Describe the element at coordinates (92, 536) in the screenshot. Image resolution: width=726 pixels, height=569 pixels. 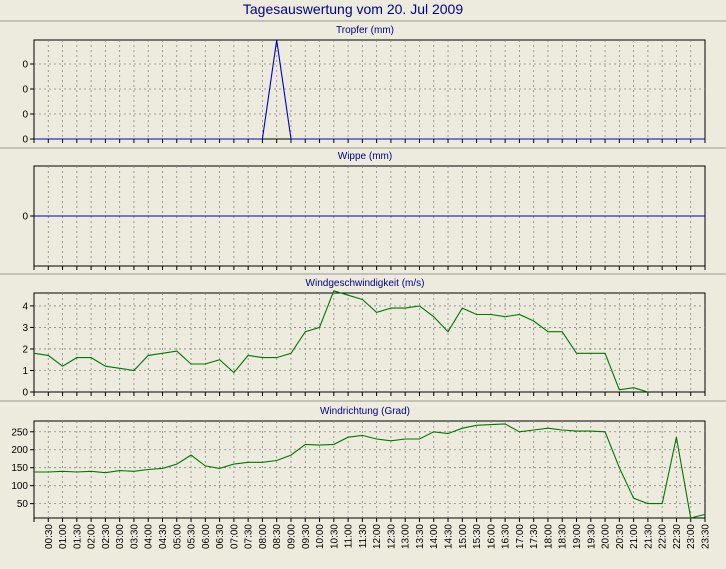
I see `x-tick-label: 02:00` at that location.